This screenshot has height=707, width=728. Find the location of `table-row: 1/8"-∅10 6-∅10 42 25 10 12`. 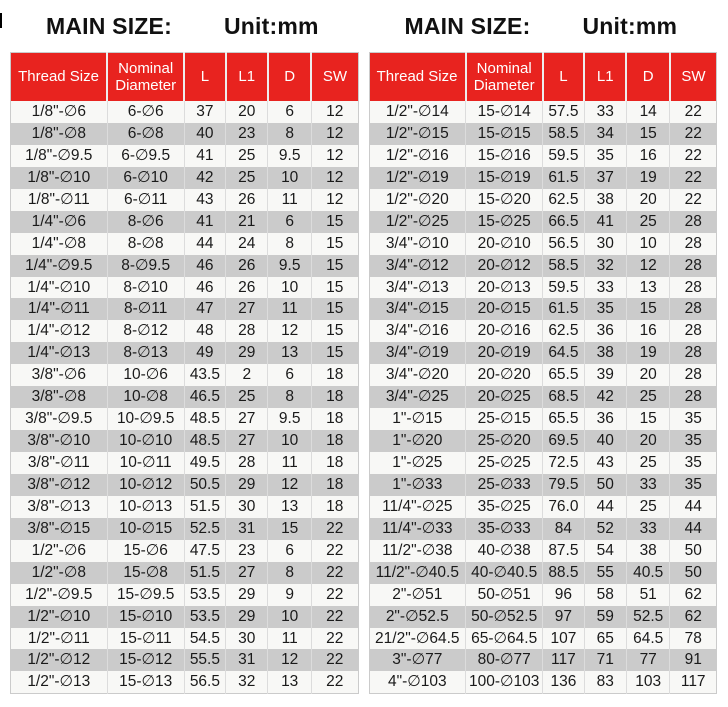

table-row: 1/8"-∅10 6-∅10 42 25 10 12 is located at coordinates (184, 177).